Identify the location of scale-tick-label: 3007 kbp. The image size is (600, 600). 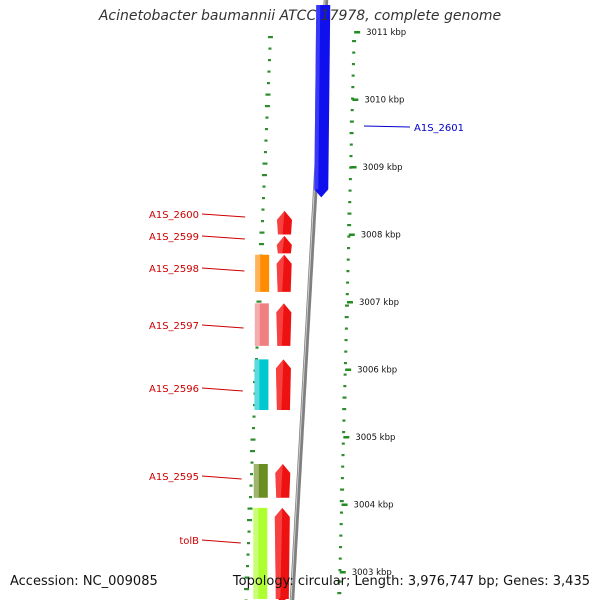
(379, 303).